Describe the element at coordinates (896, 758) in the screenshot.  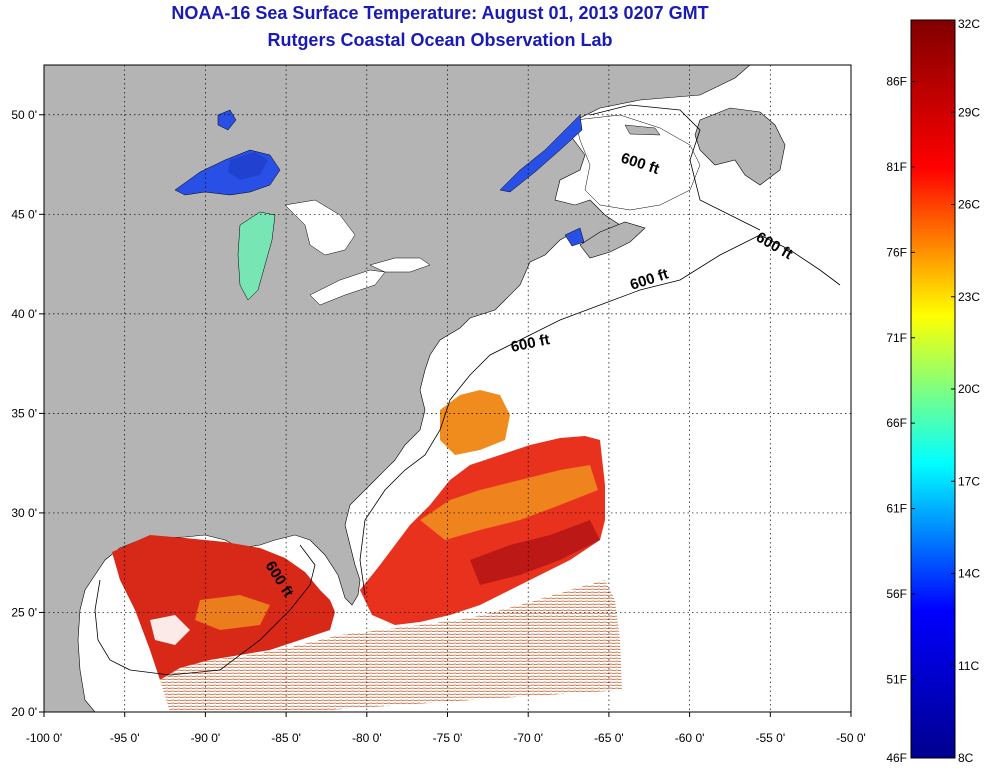
I see `colorbar-label-f: 46F` at that location.